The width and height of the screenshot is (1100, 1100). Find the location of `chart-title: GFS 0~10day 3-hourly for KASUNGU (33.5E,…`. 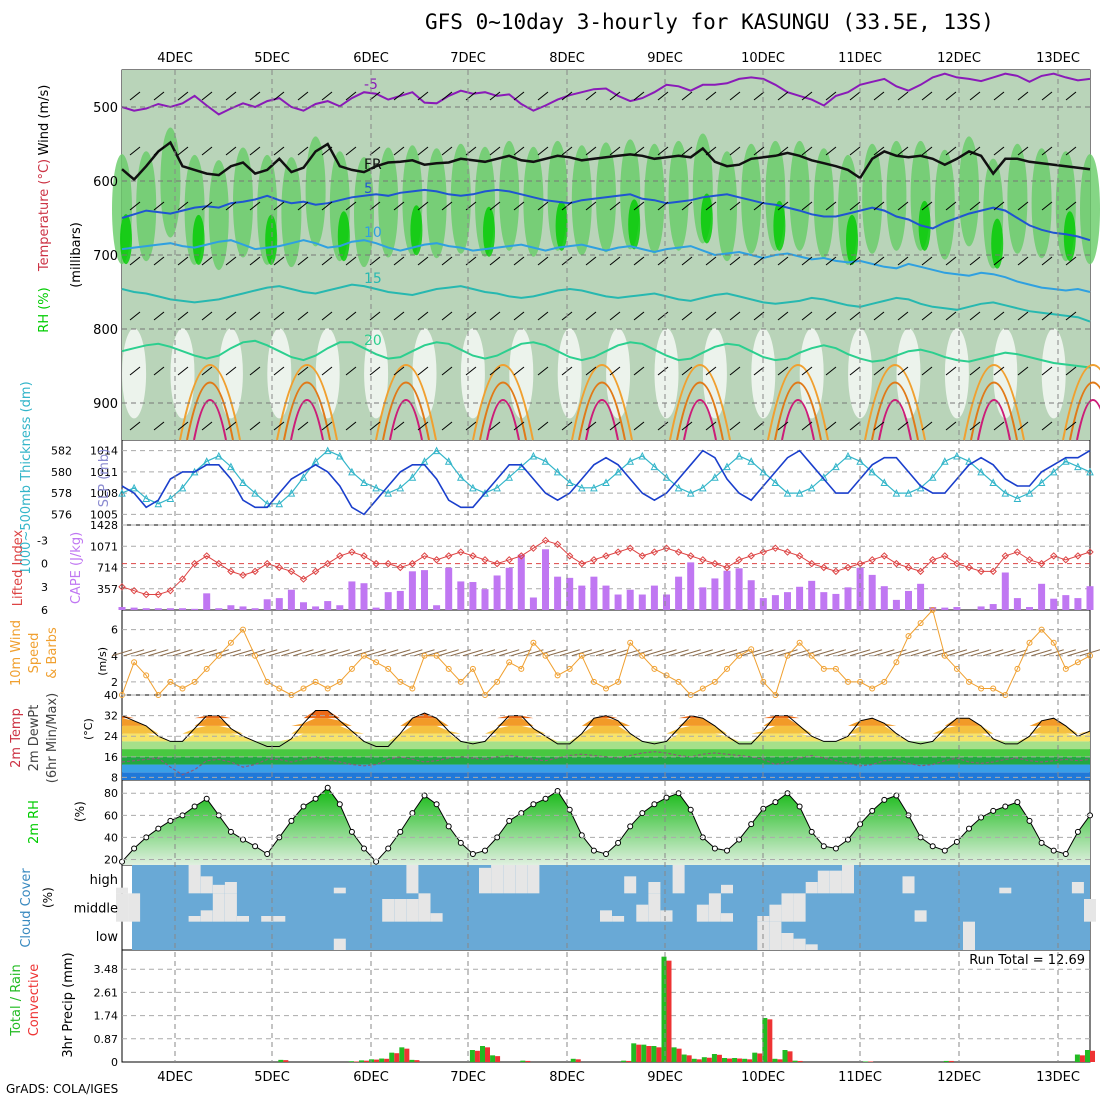

chart-title: GFS 0~10day 3-hourly for KASUNGU (33.5E,… is located at coordinates (709, 22).